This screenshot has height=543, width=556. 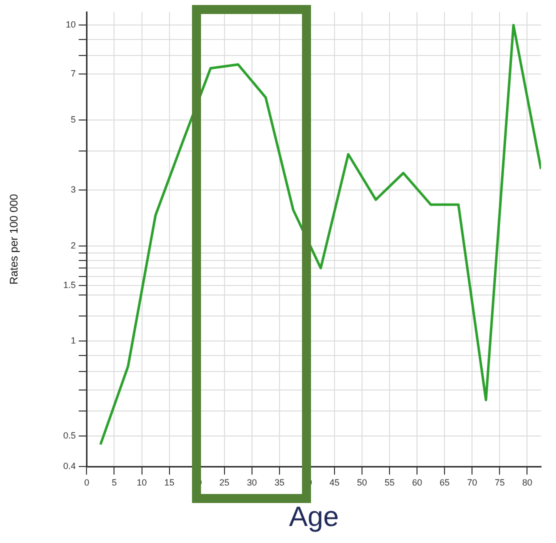 I want to click on x-tick-label: 5, so click(x=114, y=482).